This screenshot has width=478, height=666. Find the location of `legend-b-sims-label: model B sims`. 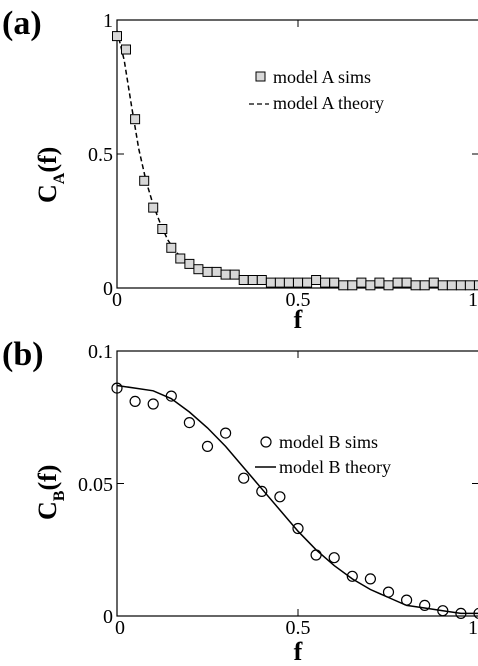

legend-b-sims-label: model B sims is located at coordinates (328, 442).